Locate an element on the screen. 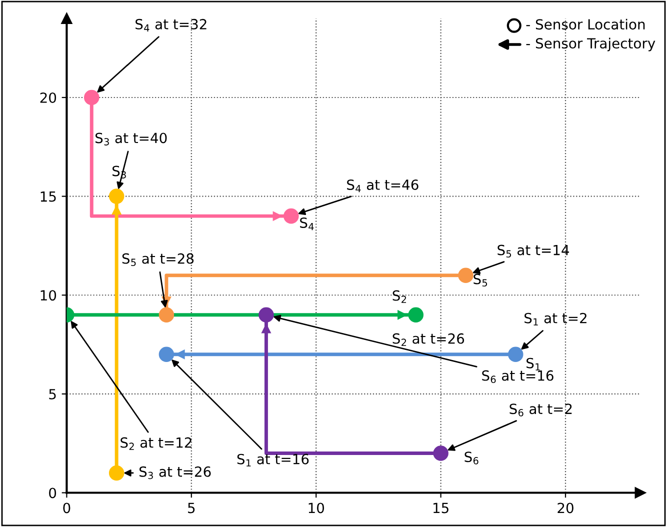  annotation: - Sensor Trajectory is located at coordinates (591, 45).